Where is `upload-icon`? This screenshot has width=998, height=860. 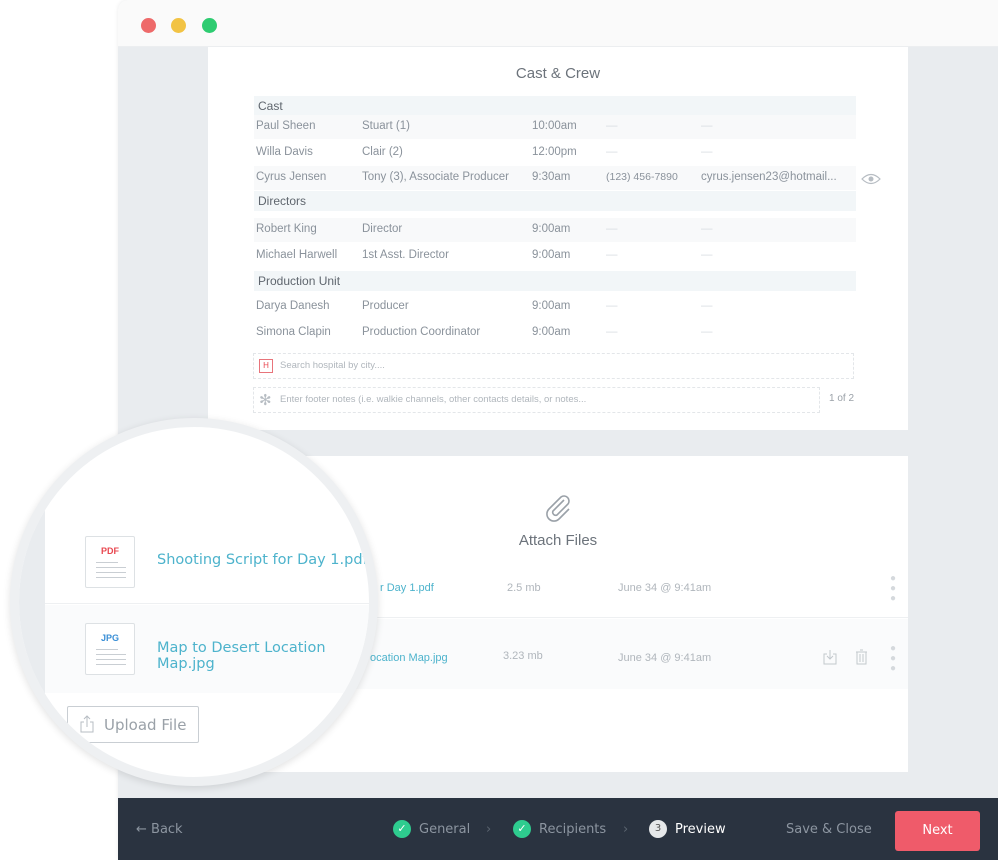 upload-icon is located at coordinates (87, 724).